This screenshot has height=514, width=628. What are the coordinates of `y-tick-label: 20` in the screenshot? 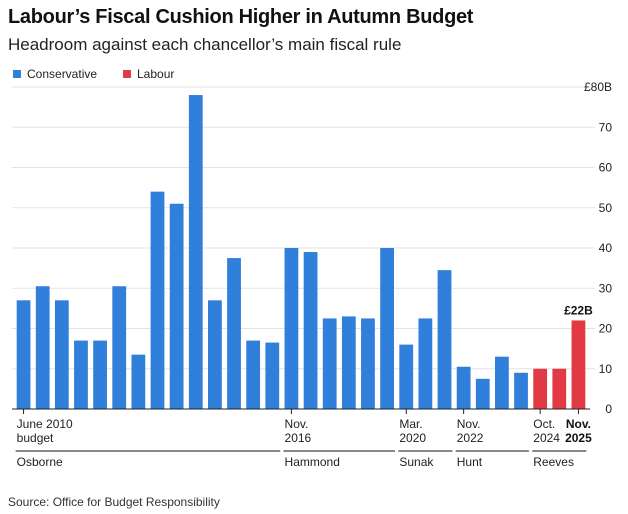 It's located at (606, 329).